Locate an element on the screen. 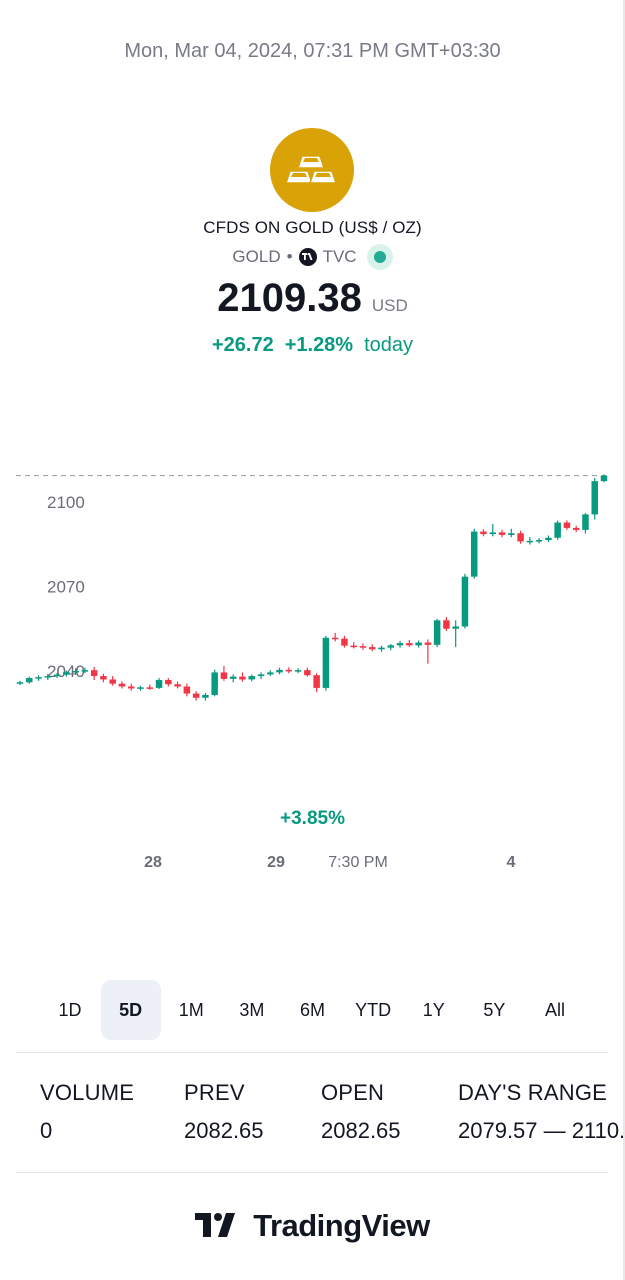 The width and height of the screenshot is (625, 1280). stat-value: 2079.57 — 2110.28 is located at coordinates (541, 1130).